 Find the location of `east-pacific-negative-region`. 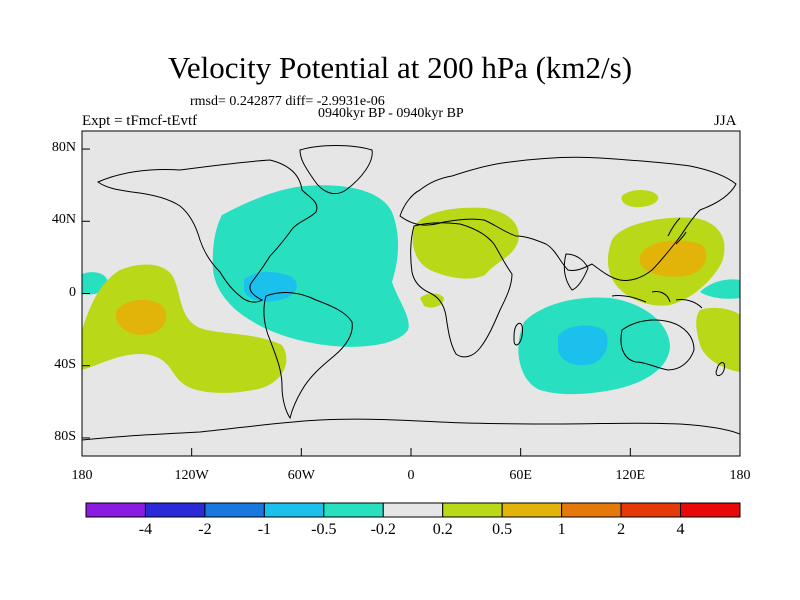

east-pacific-negative-region is located at coordinates (720, 289).